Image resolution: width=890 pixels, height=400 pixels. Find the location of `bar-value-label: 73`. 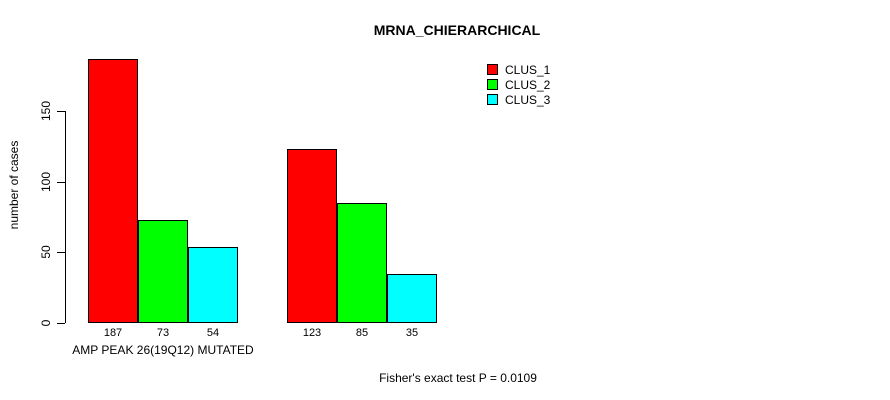

bar-value-label: 73 is located at coordinates (163, 333).